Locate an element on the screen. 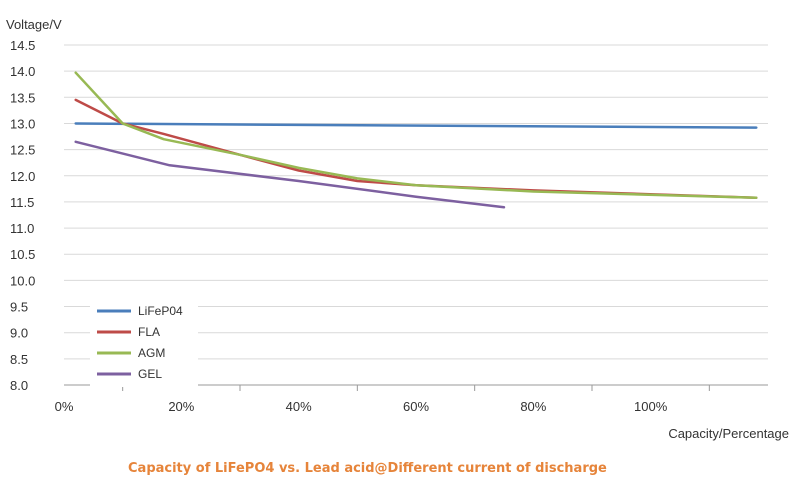 The height and width of the screenshot is (500, 800). x-tick-label: 100% is located at coordinates (651, 406).